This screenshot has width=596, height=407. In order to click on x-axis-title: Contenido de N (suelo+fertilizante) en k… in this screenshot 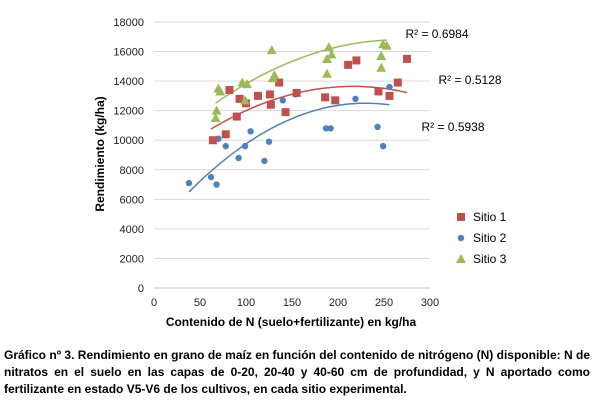, I will do `click(291, 322)`.